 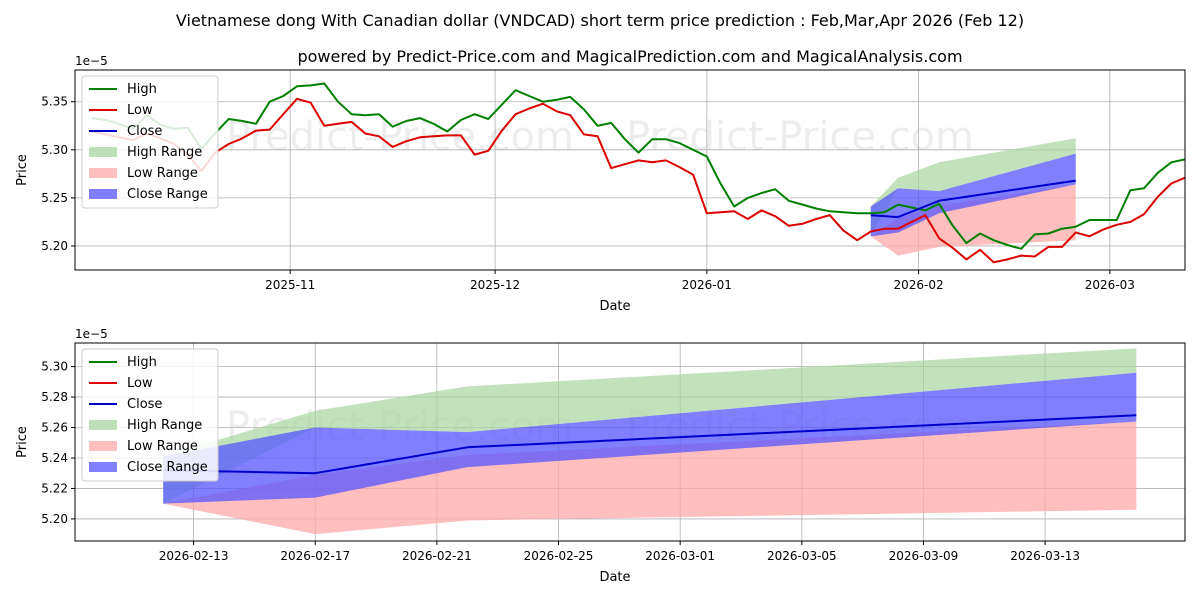 What do you see at coordinates (315, 556) in the screenshot?
I see `x-tick-label: 2026-02-17` at bounding box center [315, 556].